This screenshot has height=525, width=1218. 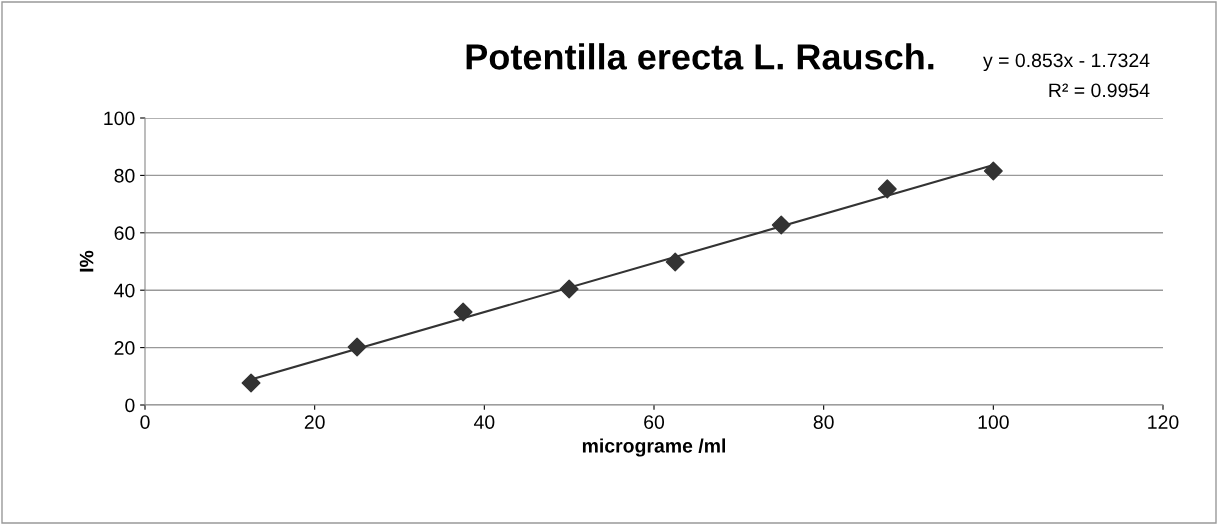 What do you see at coordinates (119, 118) in the screenshot?
I see `y-tick-label: 100` at bounding box center [119, 118].